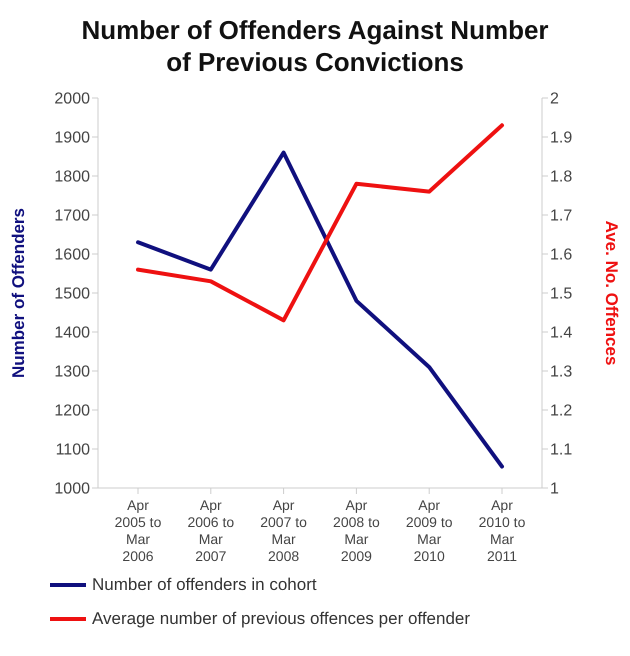 This screenshot has height=656, width=630. I want to click on y-tick-label: 1600, so click(72, 255).